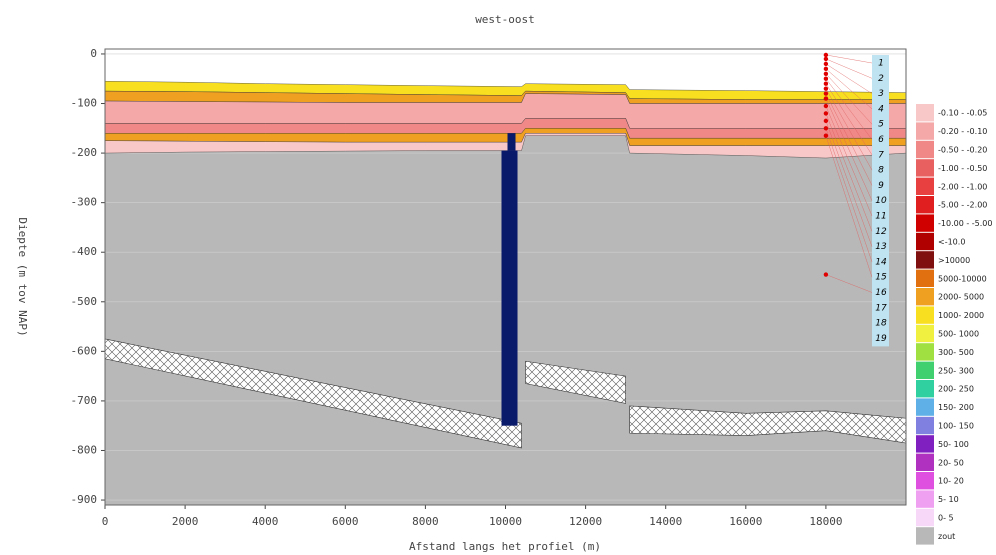 The image size is (996, 555). I want to click on y-tick-label: -200, so click(84, 152).